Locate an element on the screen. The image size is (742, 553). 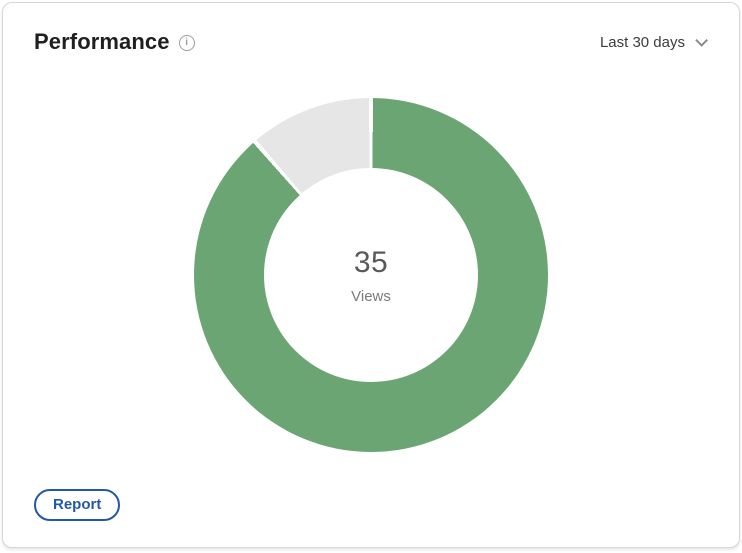
info-icon: i is located at coordinates (186, 43).